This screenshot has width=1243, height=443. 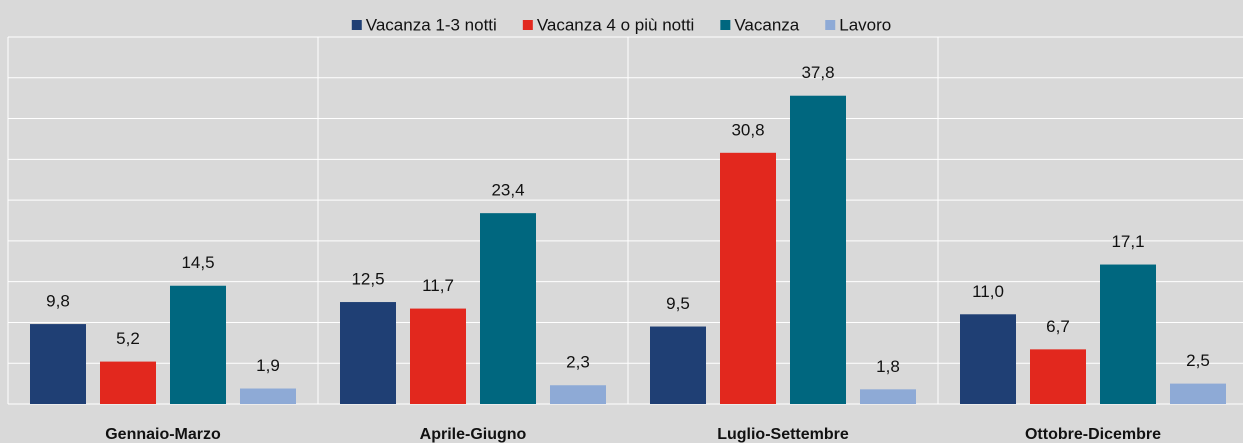 What do you see at coordinates (163, 434) in the screenshot?
I see `x-tick-label: Gennaio-Marzo` at bounding box center [163, 434].